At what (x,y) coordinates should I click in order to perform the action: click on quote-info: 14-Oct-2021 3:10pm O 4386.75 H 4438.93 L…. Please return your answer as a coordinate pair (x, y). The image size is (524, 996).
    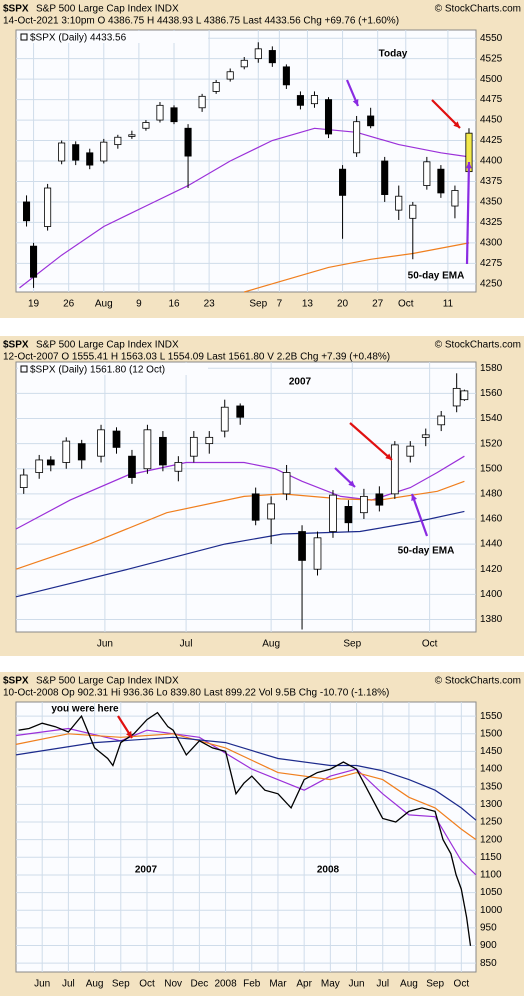
    Looking at the image, I should click on (201, 21).